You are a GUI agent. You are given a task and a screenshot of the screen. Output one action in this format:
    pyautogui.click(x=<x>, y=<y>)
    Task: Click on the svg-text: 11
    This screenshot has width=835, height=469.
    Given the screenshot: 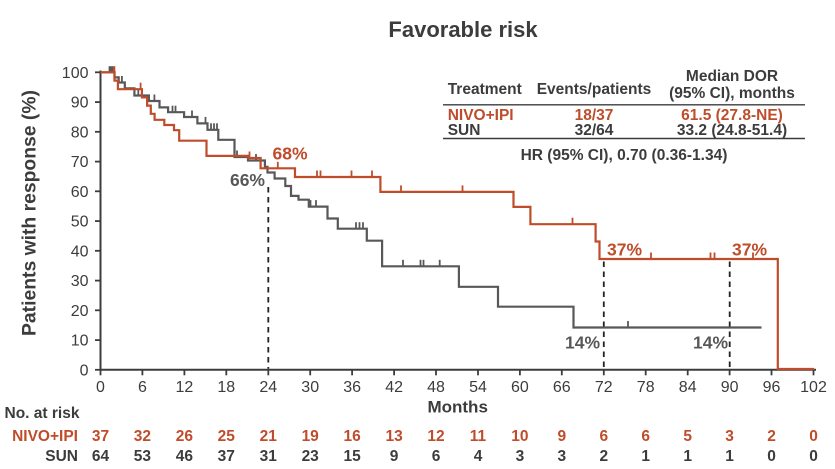 What is the action you would take?
    pyautogui.click(x=478, y=436)
    